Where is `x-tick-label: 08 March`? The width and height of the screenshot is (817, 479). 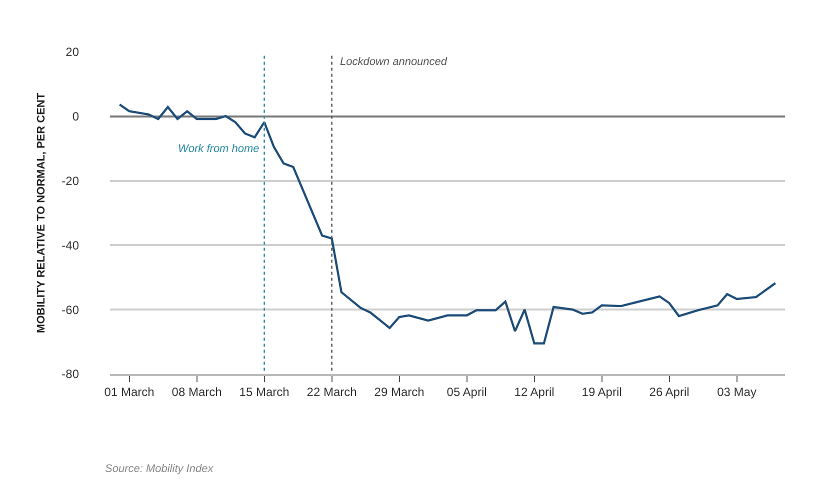
x-tick-label: 08 March is located at coordinates (197, 392).